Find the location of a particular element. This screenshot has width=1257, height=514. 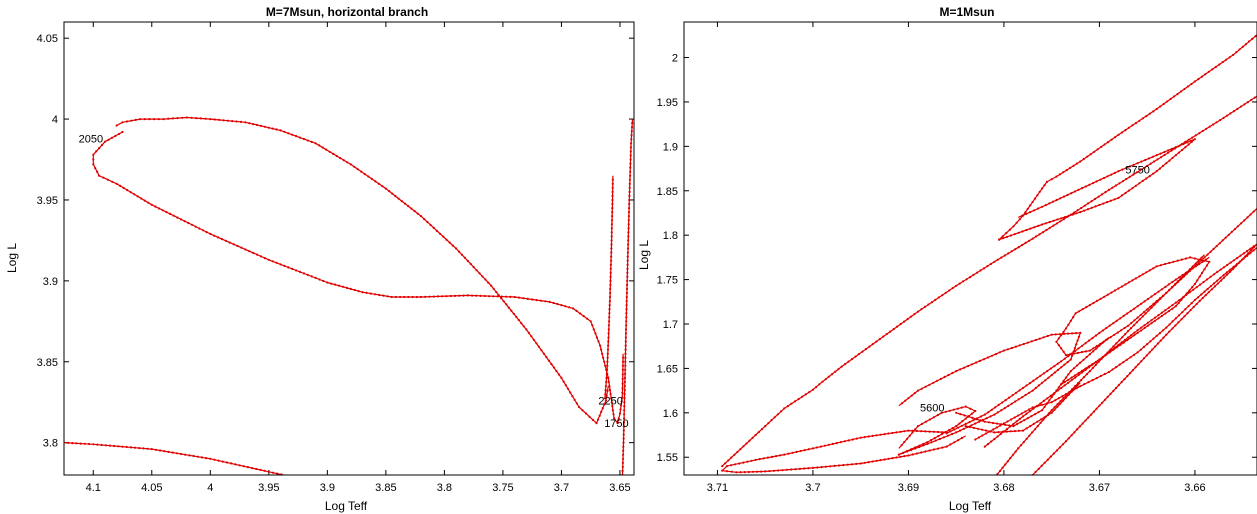

left-series-line is located at coordinates (615, 388).